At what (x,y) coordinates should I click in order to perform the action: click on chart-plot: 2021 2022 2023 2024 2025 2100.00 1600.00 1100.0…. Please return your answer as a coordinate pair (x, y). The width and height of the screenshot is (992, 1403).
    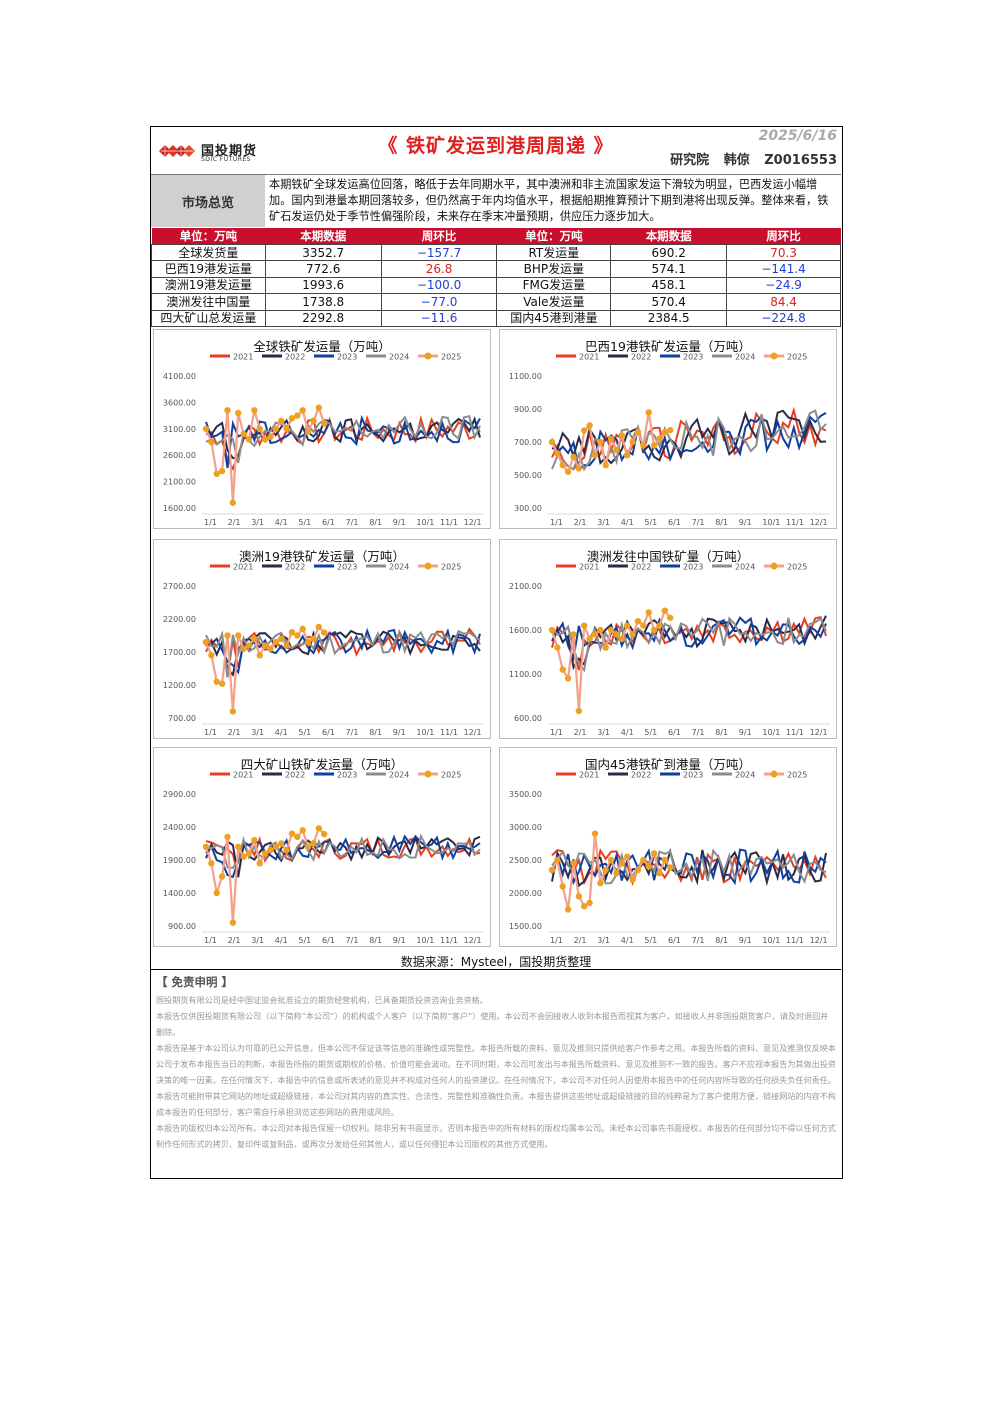
    Looking at the image, I should click on (669, 649).